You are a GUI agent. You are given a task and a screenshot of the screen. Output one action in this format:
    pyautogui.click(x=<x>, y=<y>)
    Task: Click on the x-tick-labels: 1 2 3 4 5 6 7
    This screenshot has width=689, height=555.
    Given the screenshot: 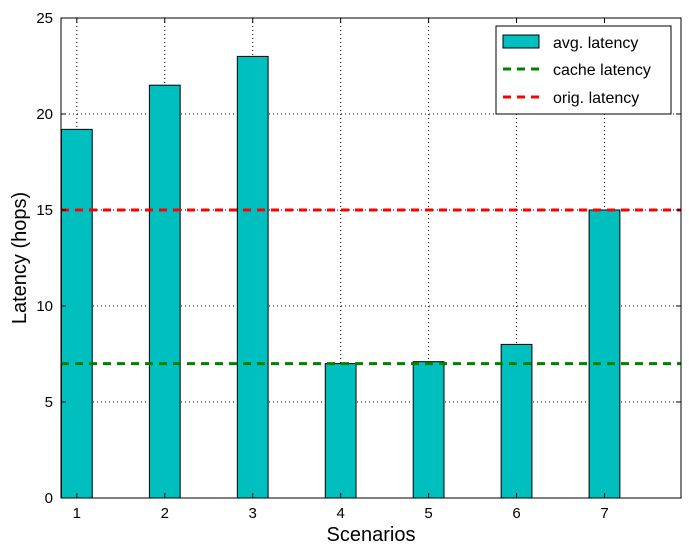 What is the action you would take?
    pyautogui.click(x=341, y=513)
    